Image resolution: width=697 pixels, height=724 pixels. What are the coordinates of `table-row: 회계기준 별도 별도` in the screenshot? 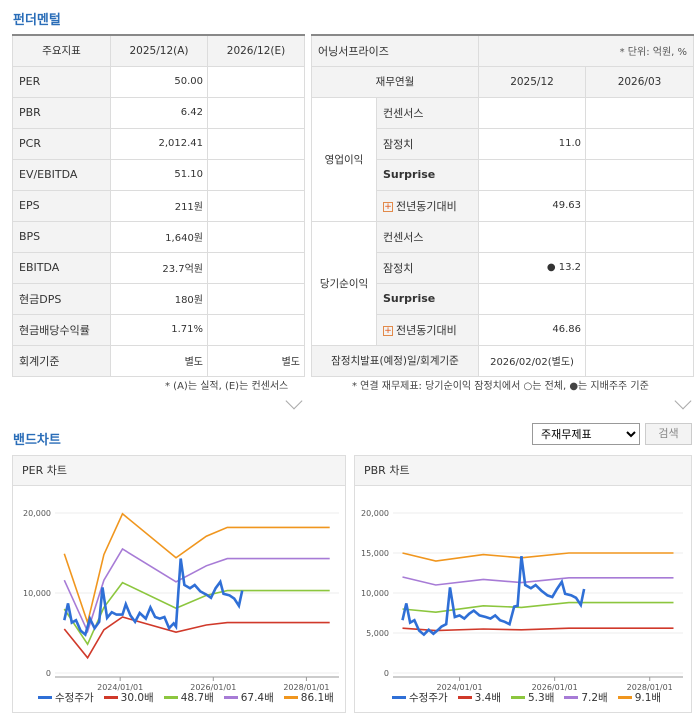 It's located at (158, 360).